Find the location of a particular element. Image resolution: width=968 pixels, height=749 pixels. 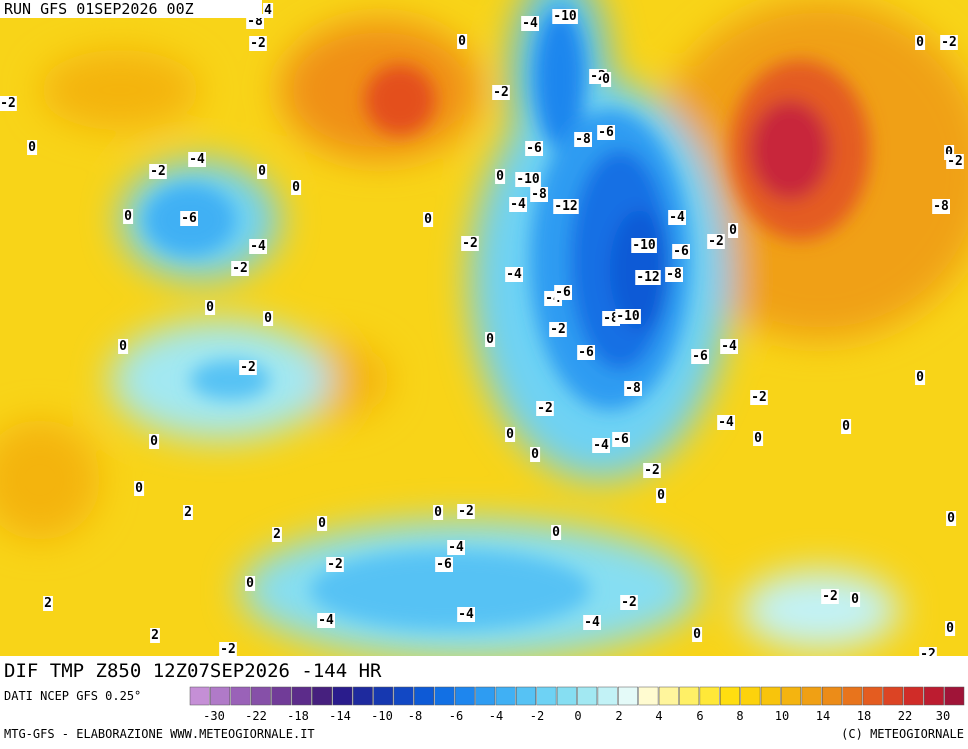

colorbar-label: -2 is located at coordinates (537, 716).